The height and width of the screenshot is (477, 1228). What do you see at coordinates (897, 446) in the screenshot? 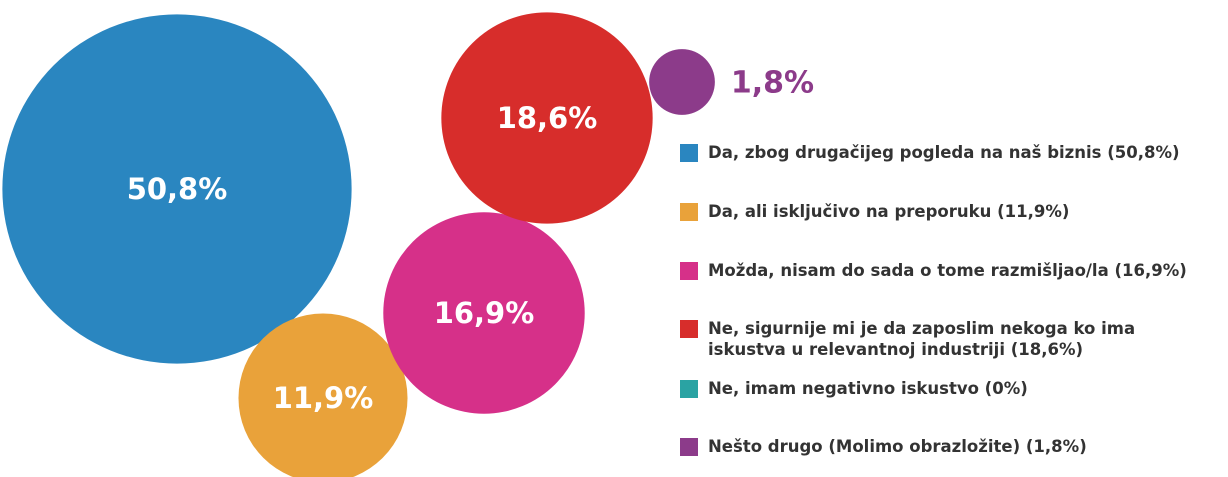
I see `legend-label: Nešto drugo (Molimo obrazložite) (1,8%)` at bounding box center [897, 446].